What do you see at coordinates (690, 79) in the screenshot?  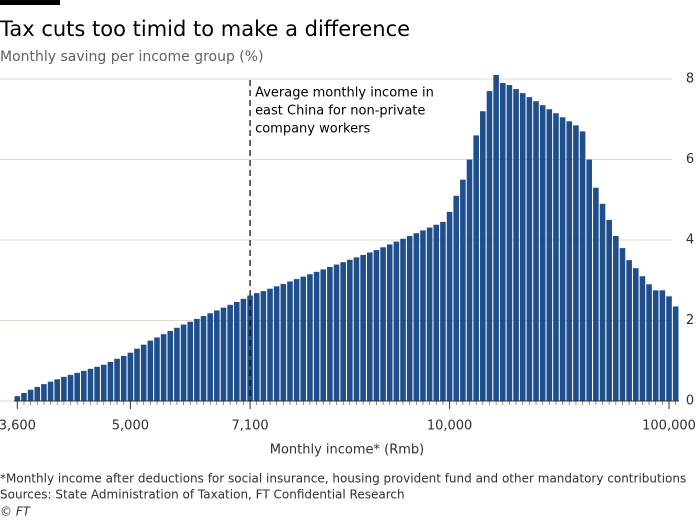 I see `y-tick-label: 8` at bounding box center [690, 79].